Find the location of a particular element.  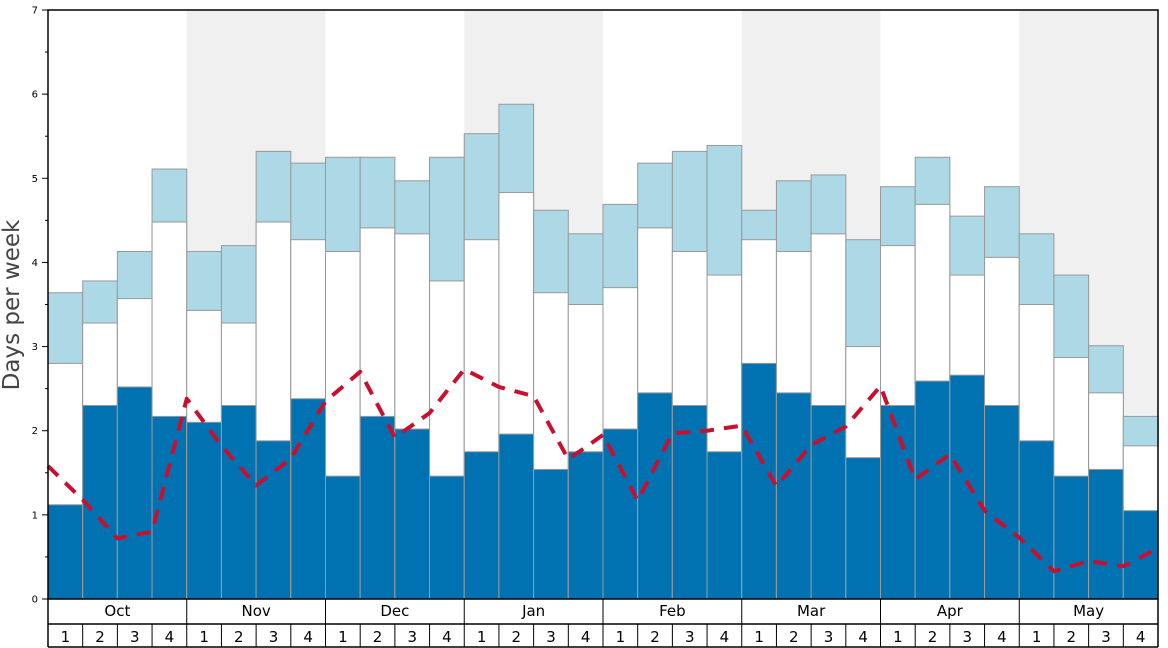

month-label: Dec is located at coordinates (394, 611).